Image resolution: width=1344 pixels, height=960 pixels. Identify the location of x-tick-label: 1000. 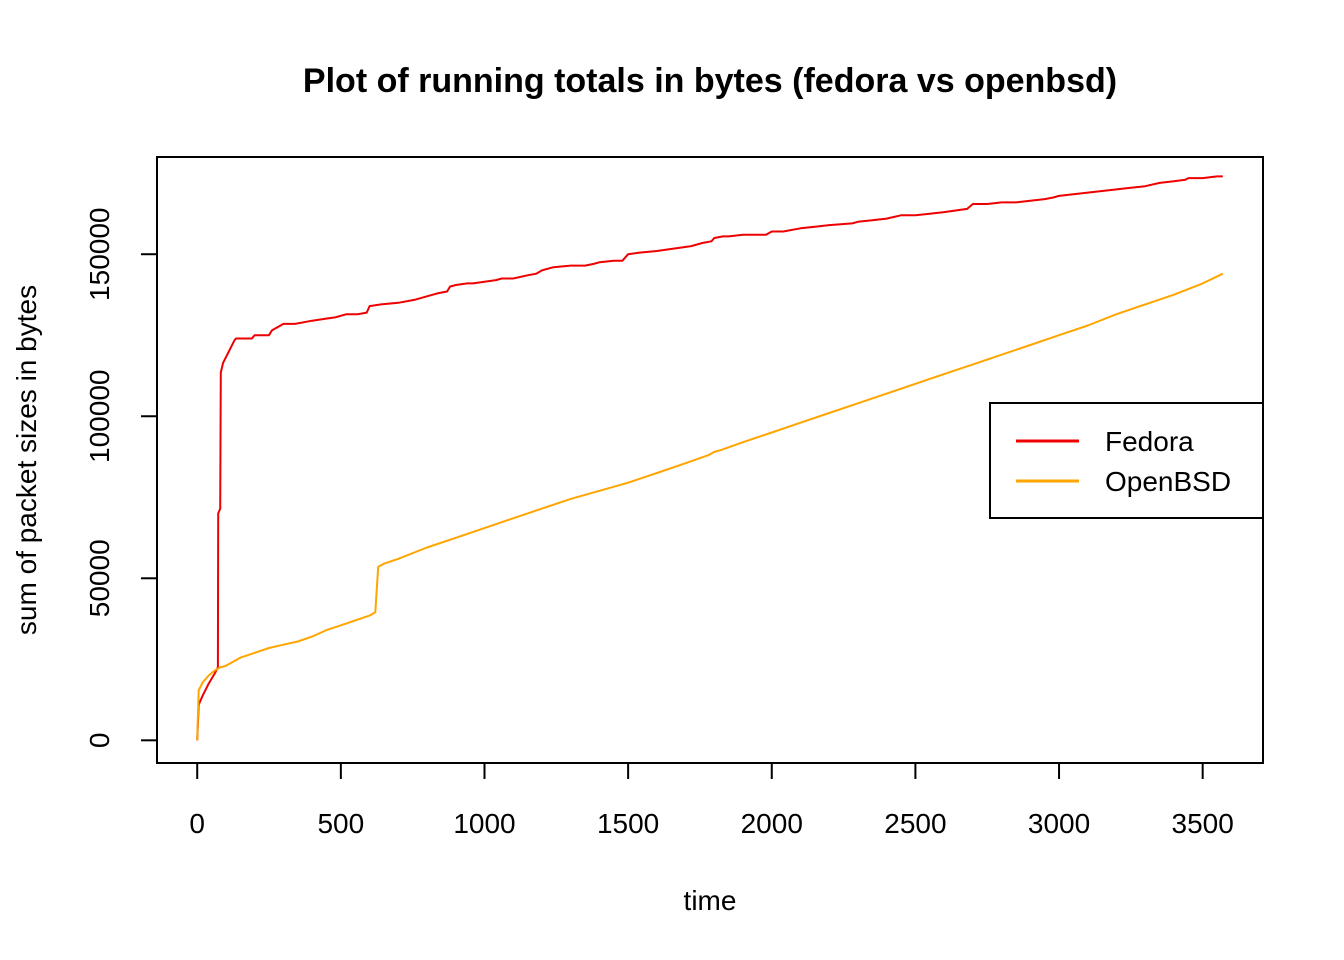
(484, 823).